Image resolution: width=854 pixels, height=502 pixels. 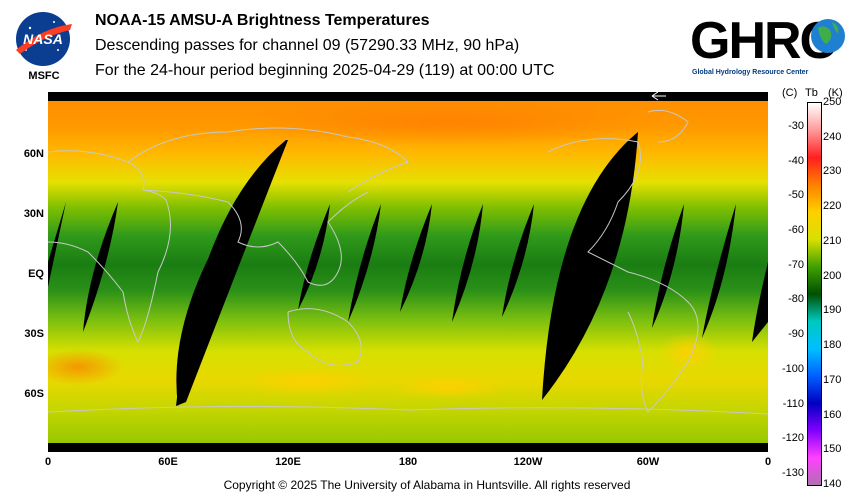 What do you see at coordinates (796, 299) in the screenshot?
I see `colorbar-celsius-tick: -80` at bounding box center [796, 299].